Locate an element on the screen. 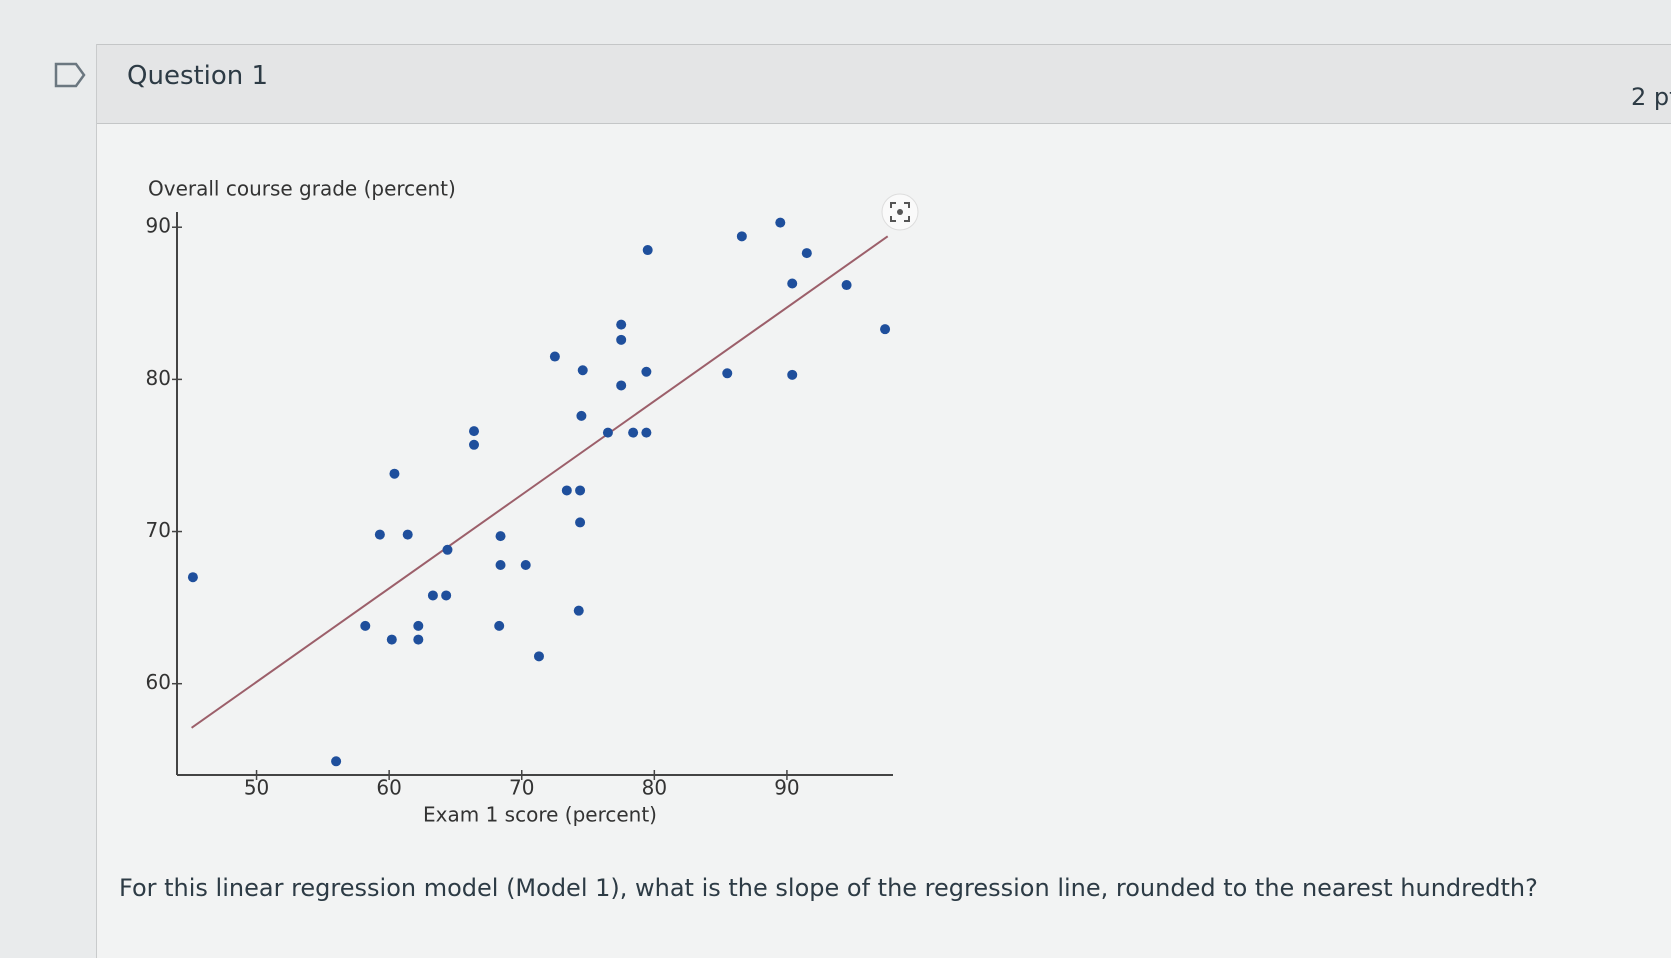 This screenshot has width=1671, height=958. y-tick-label: 60 is located at coordinates (158, 682).